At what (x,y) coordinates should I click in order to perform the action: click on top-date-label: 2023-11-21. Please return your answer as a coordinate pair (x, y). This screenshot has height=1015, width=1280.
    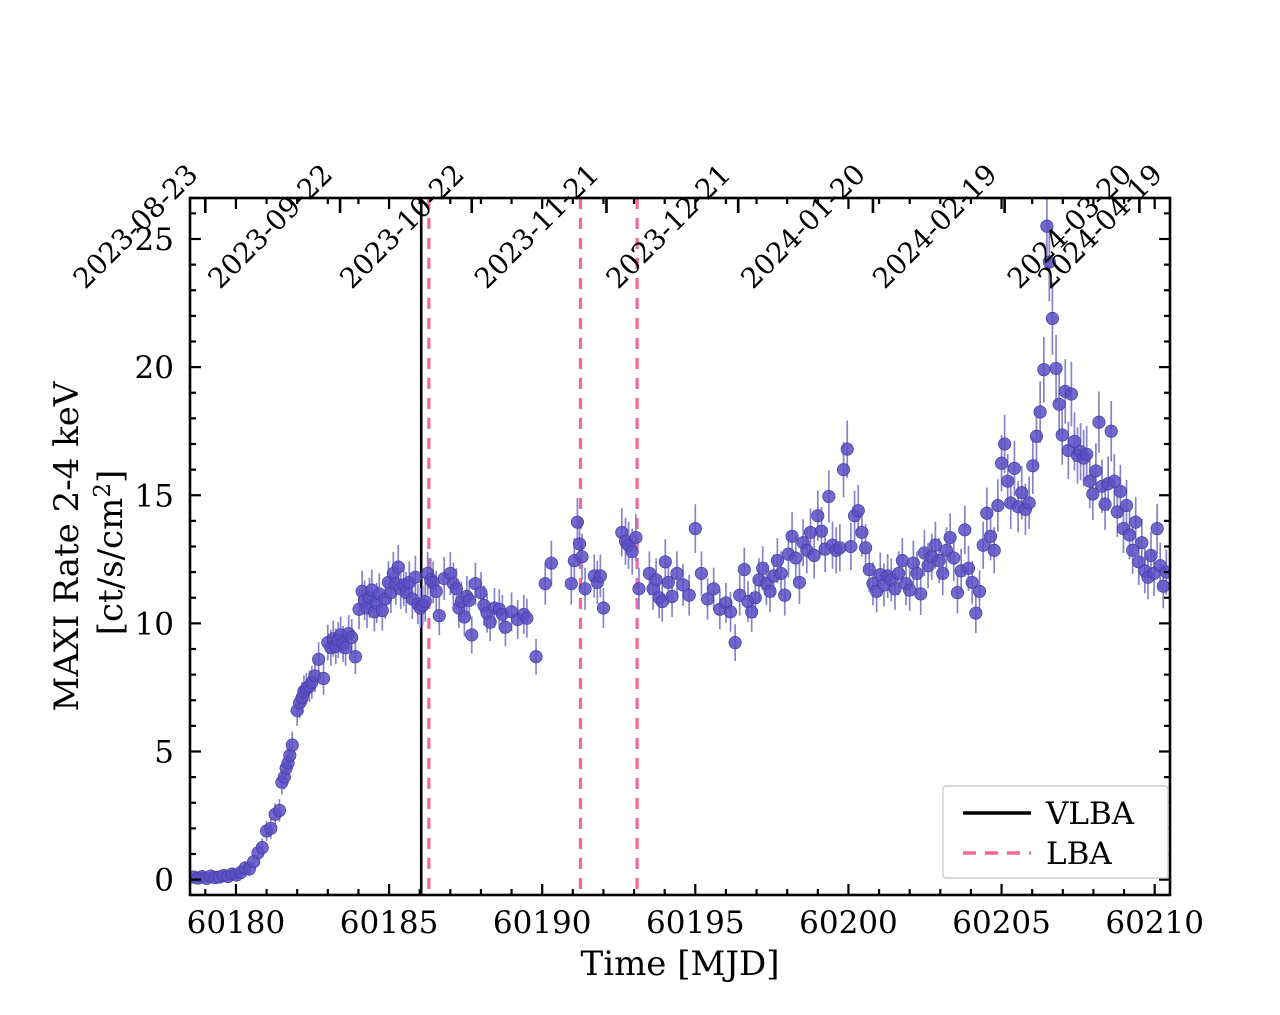
    Looking at the image, I should click on (536, 226).